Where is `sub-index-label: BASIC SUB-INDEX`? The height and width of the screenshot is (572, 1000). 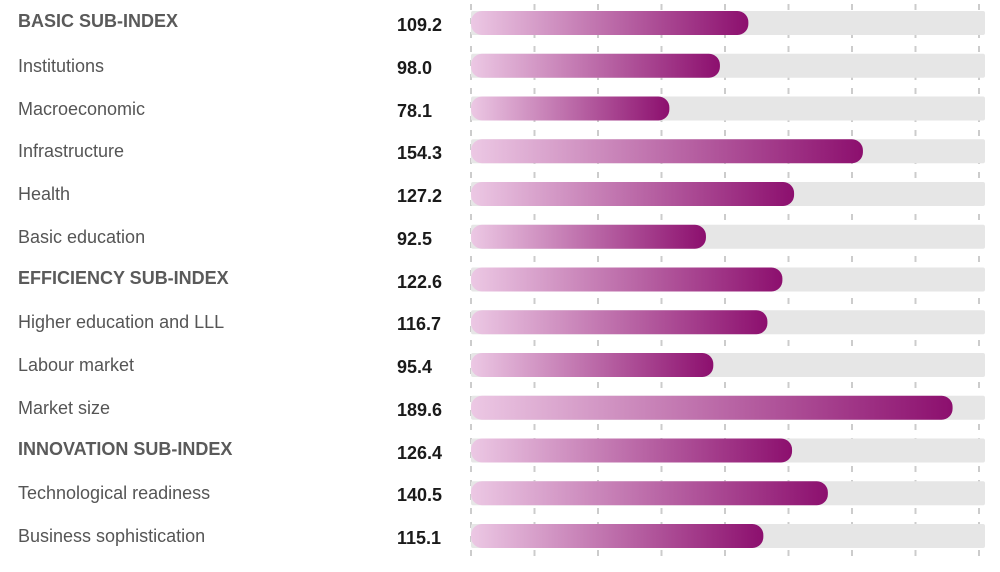
sub-index-label: BASIC SUB-INDEX is located at coordinates (98, 21).